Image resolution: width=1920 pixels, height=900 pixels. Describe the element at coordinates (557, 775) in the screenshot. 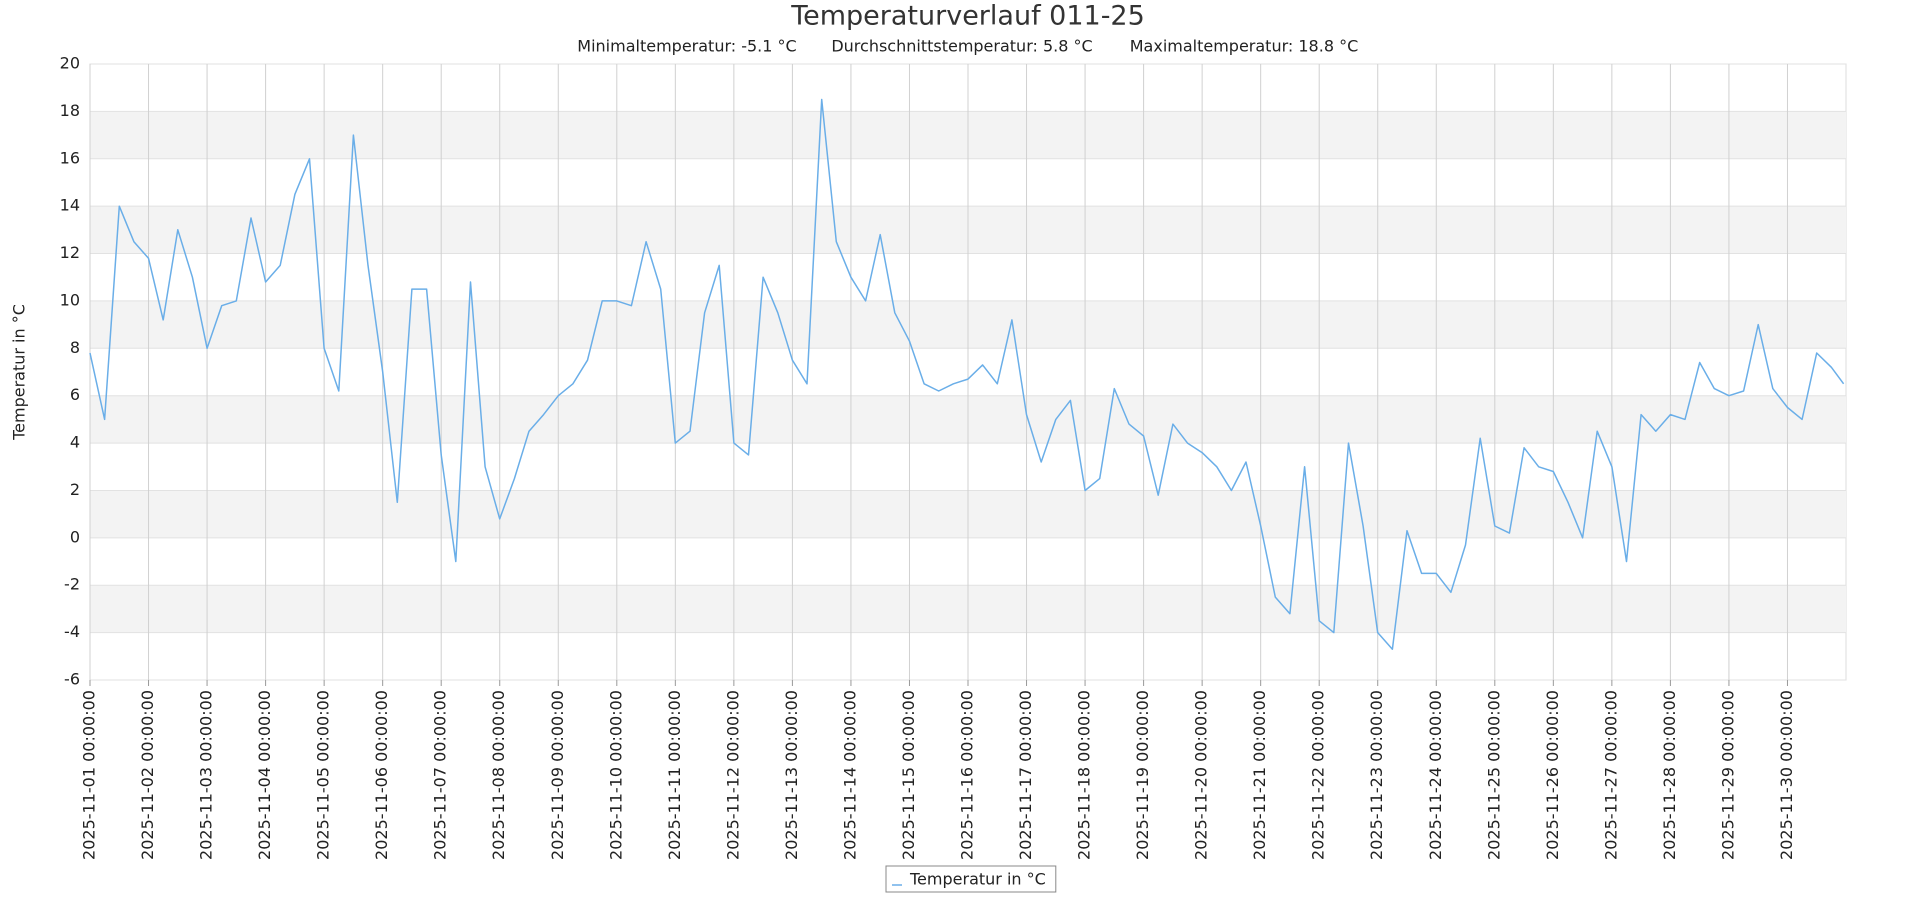

I see `x-tick-label: 2025-11-09 00:00:00` at that location.